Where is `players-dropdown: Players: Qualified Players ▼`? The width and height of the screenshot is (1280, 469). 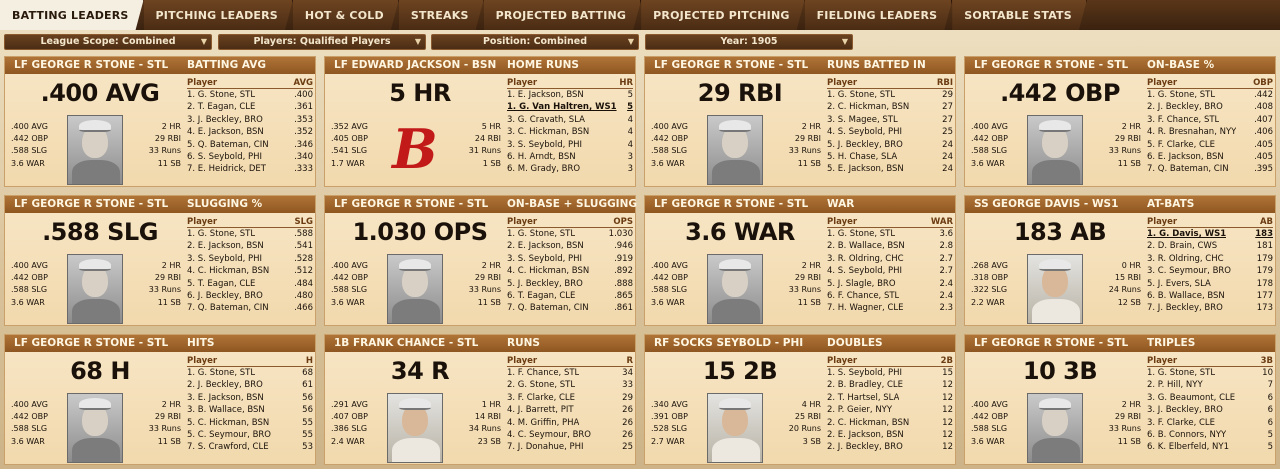
players-dropdown: Players: Qualified Players ▼ is located at coordinates (322, 42).